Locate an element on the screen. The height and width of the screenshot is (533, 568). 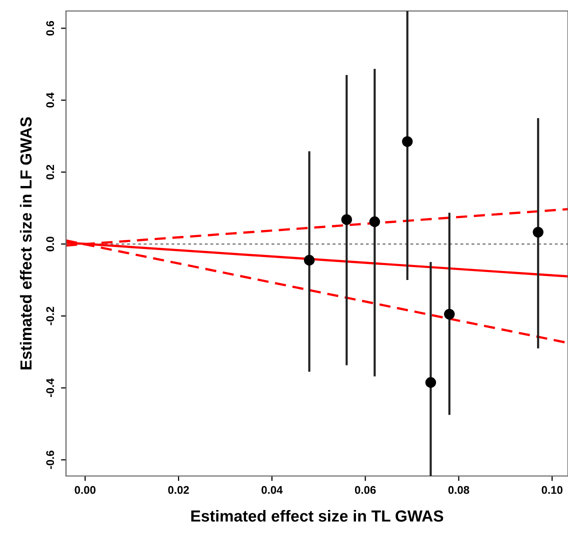
x-tick-label: 0.00 is located at coordinates (85, 490).